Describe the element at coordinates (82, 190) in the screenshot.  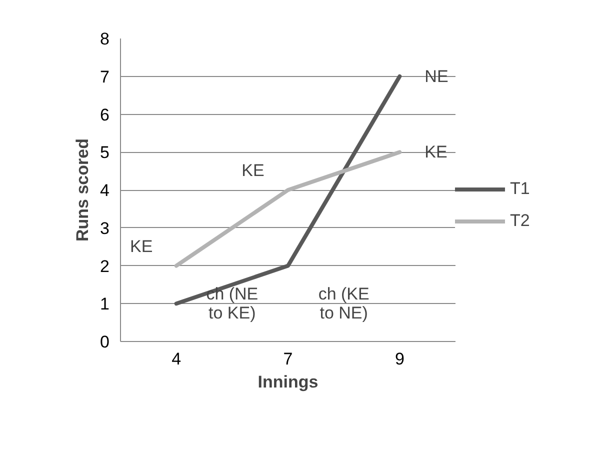
I see `y-axis-title: Runs scored` at that location.